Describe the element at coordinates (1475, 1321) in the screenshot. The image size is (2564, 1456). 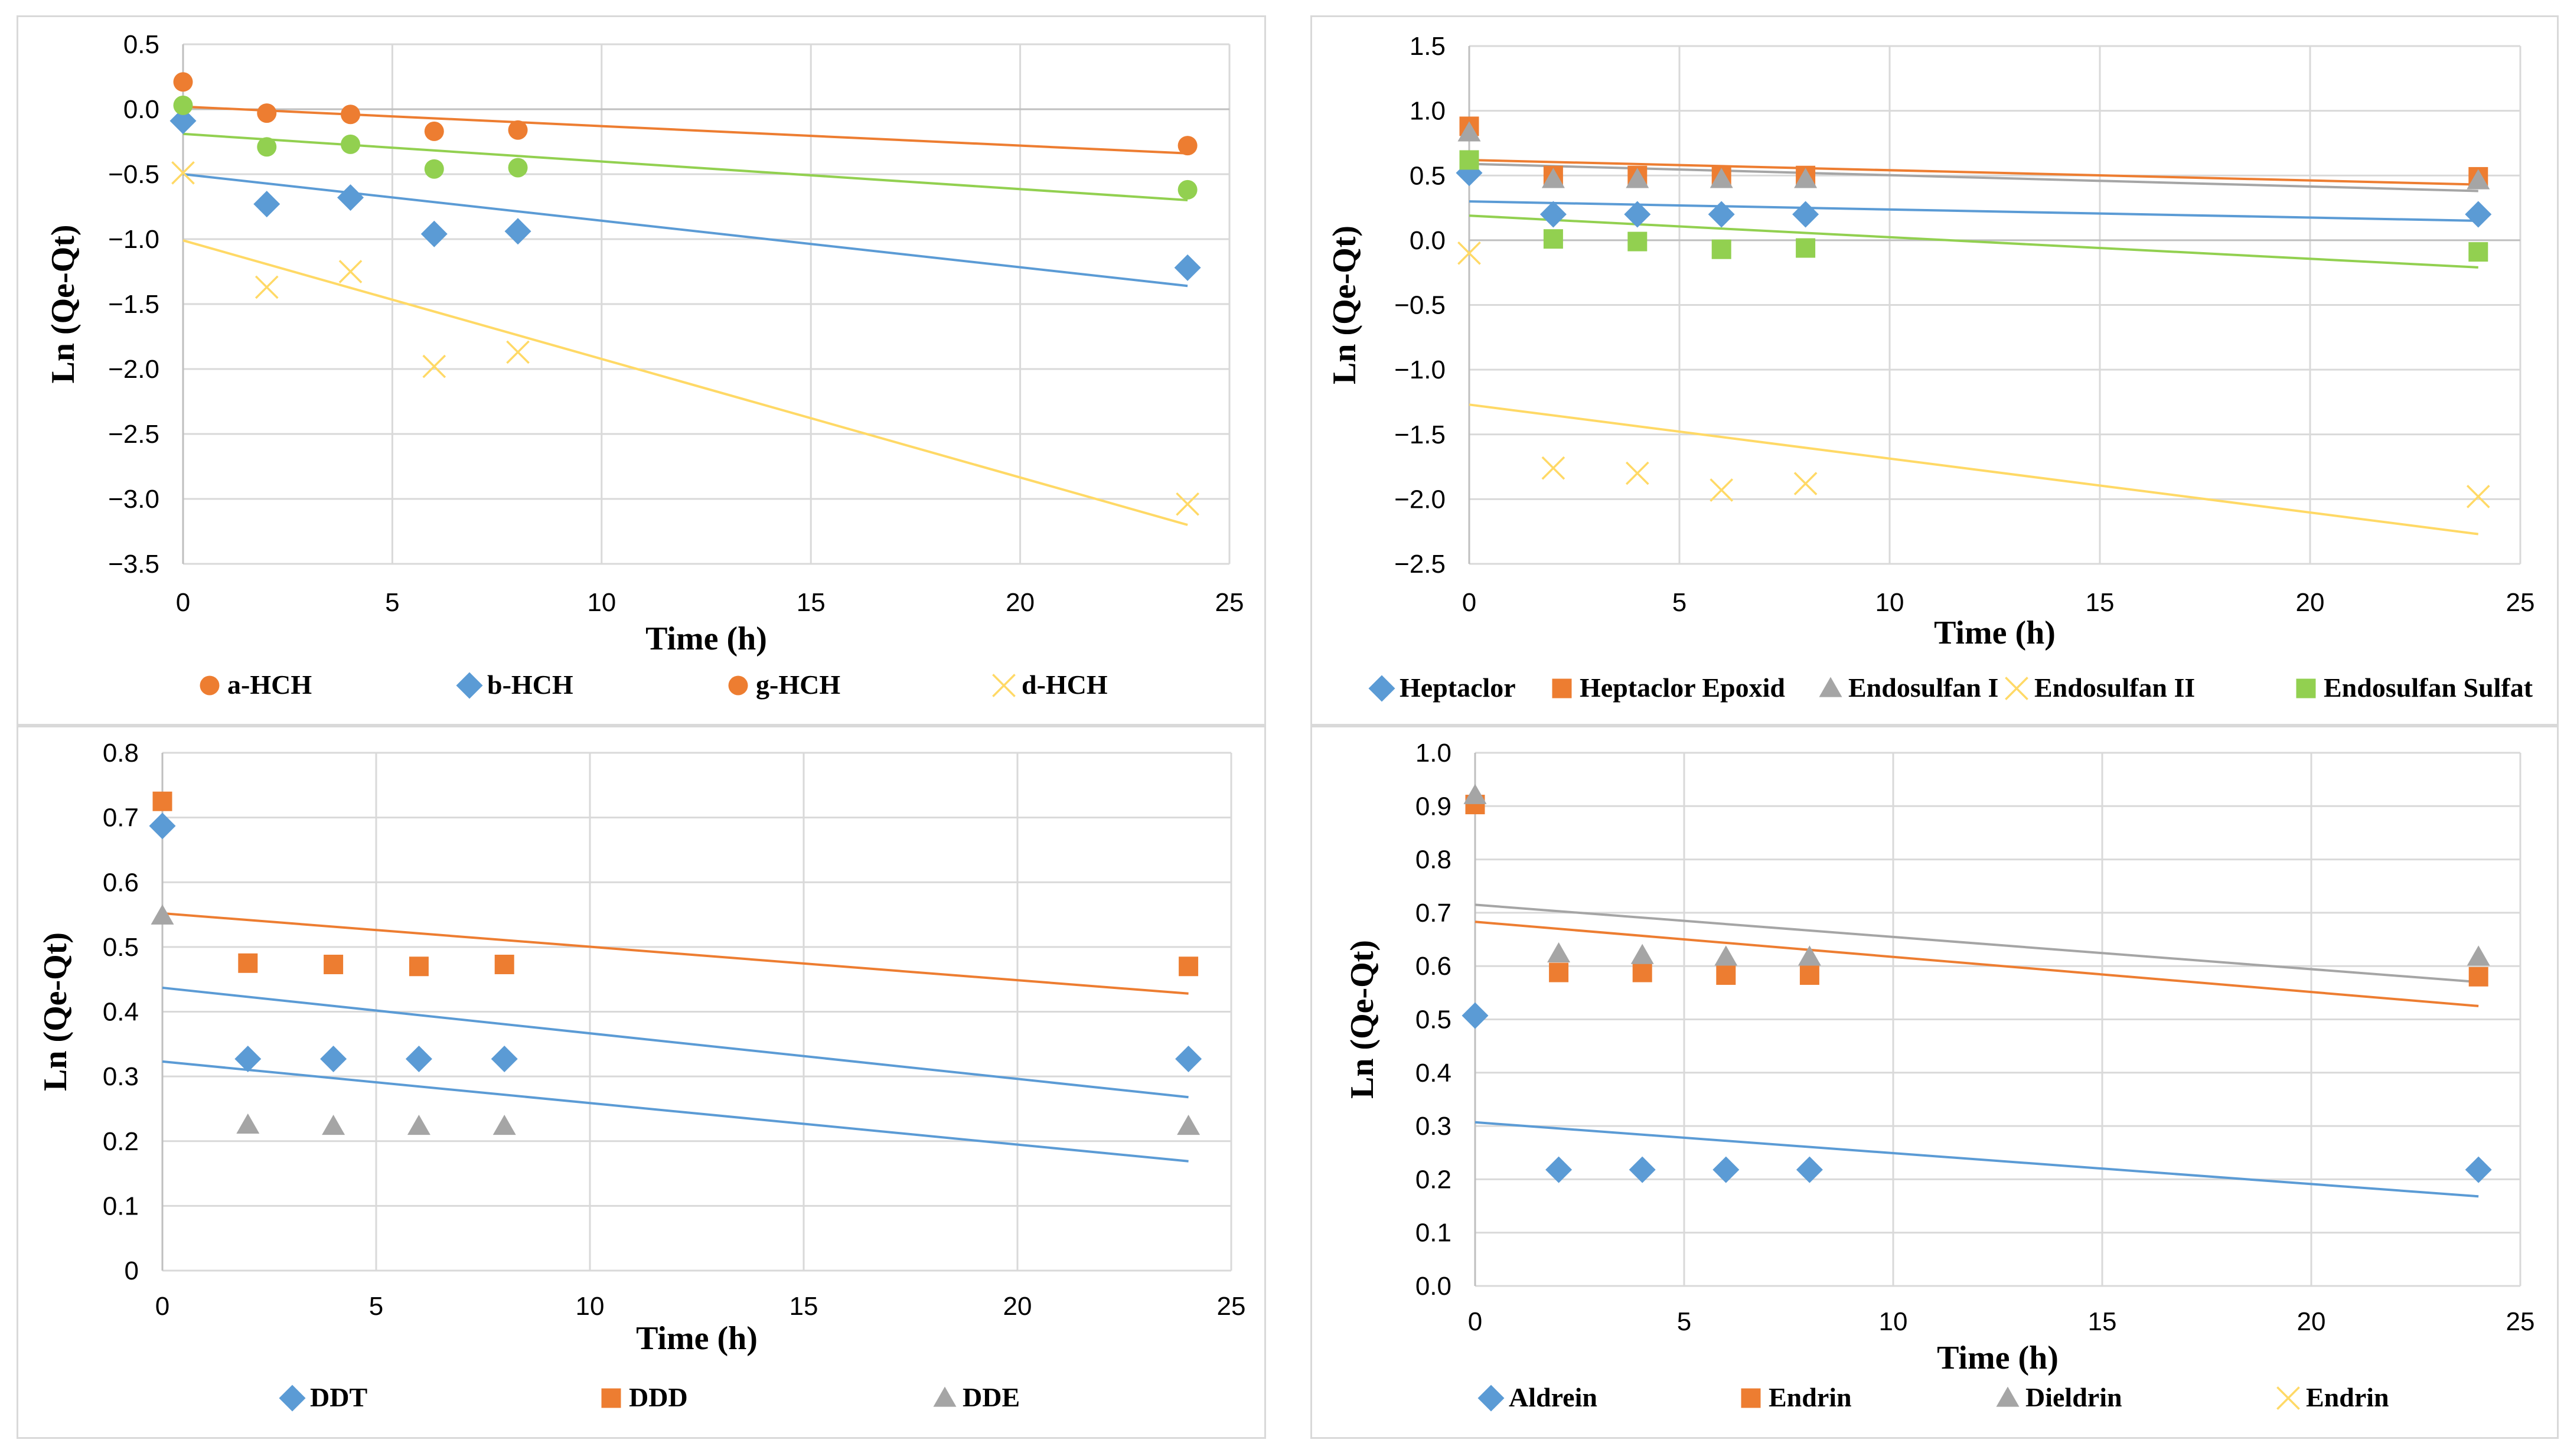
I see `x-tick-label: 0` at that location.